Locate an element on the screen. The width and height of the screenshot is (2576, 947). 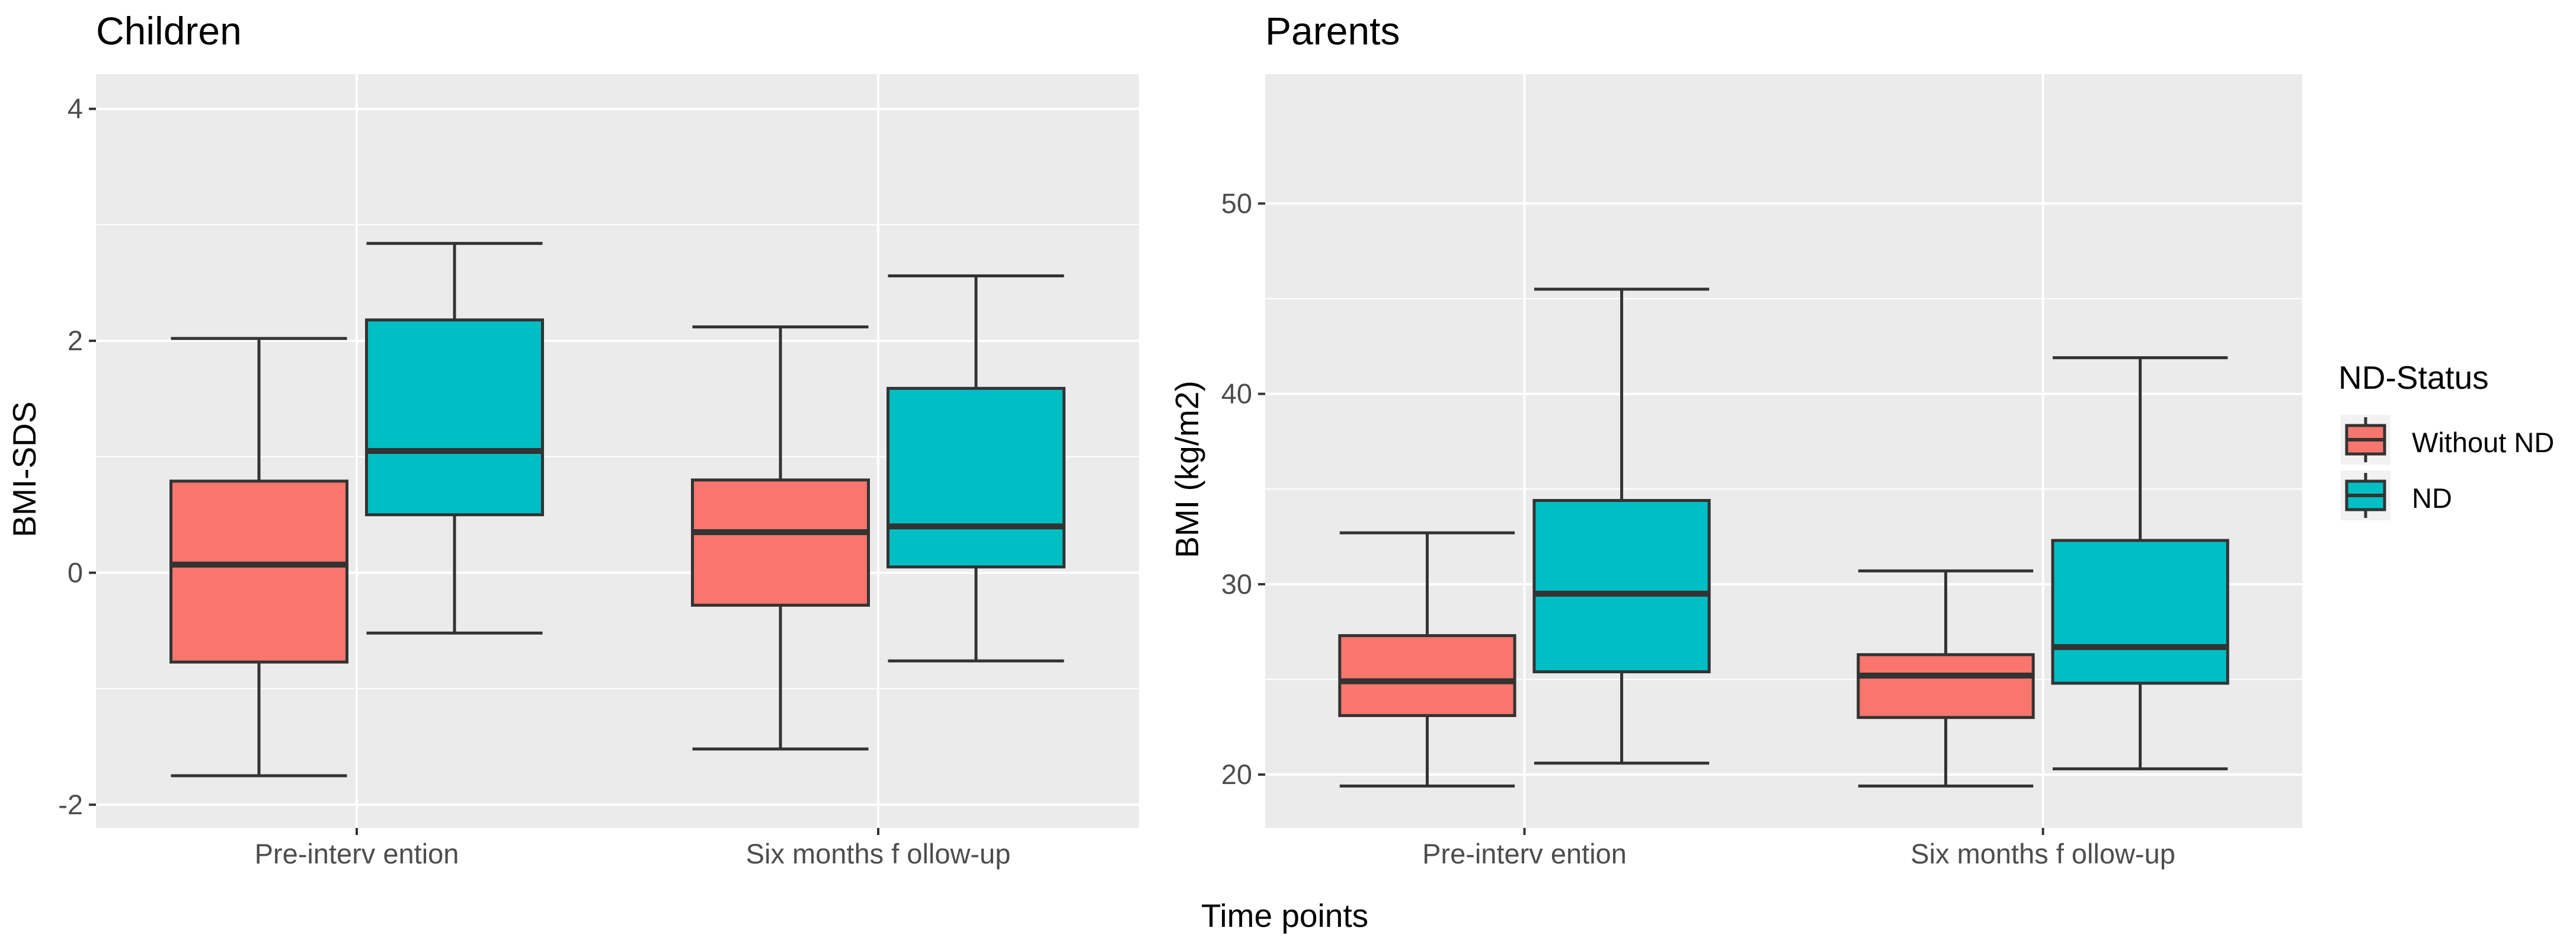
children-nd-0-box is located at coordinates (454, 417).